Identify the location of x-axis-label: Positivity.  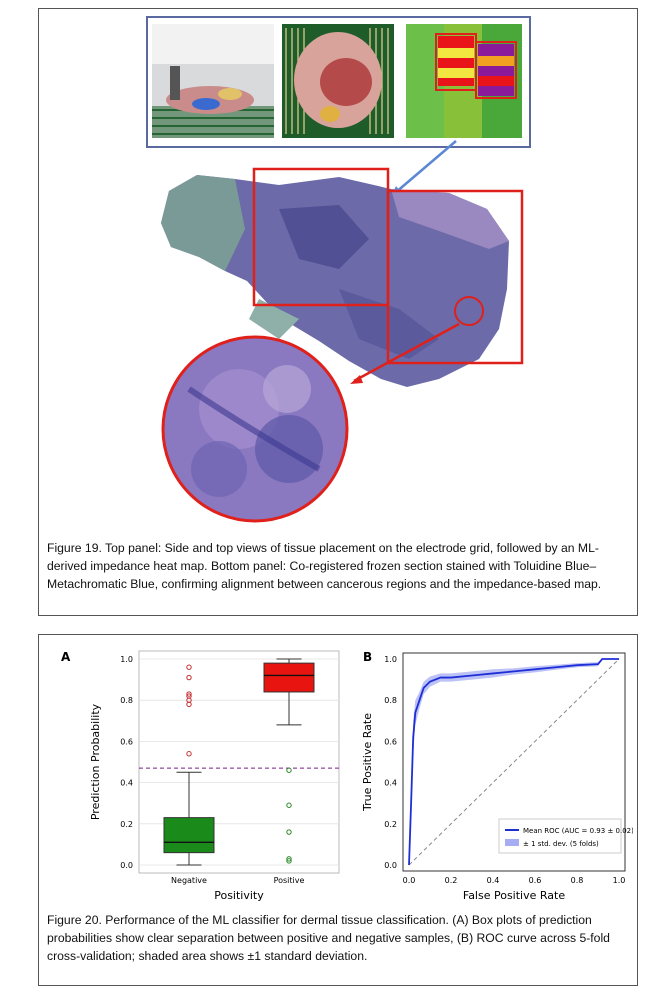
(239, 895).